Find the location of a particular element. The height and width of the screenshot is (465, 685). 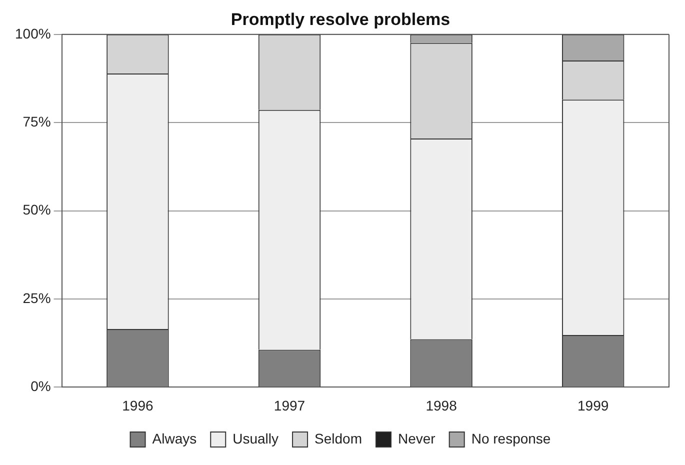

y-tick-label: 75% is located at coordinates (36, 121).